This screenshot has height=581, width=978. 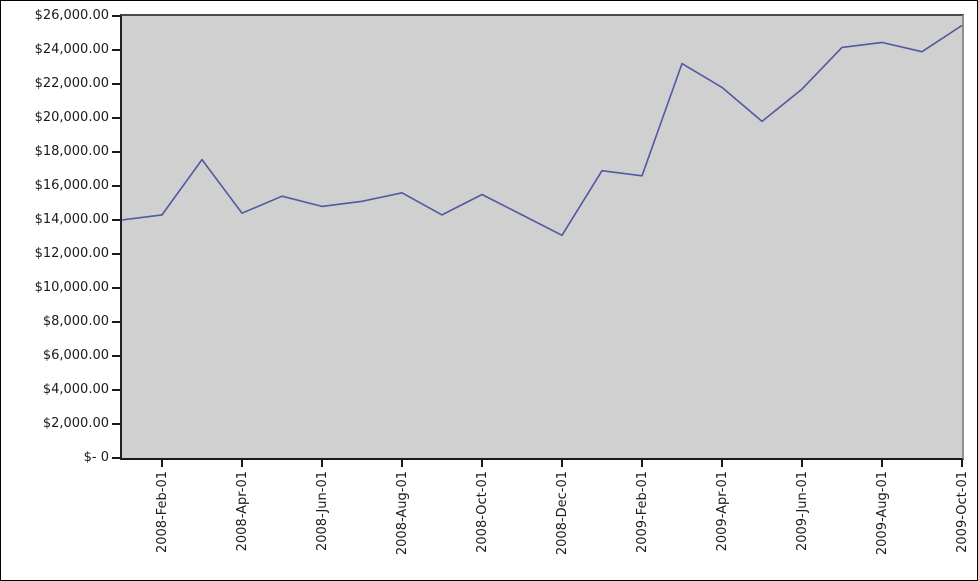 What do you see at coordinates (962, 512) in the screenshot?
I see `x-axis-label: 2009-Oct-01` at bounding box center [962, 512].